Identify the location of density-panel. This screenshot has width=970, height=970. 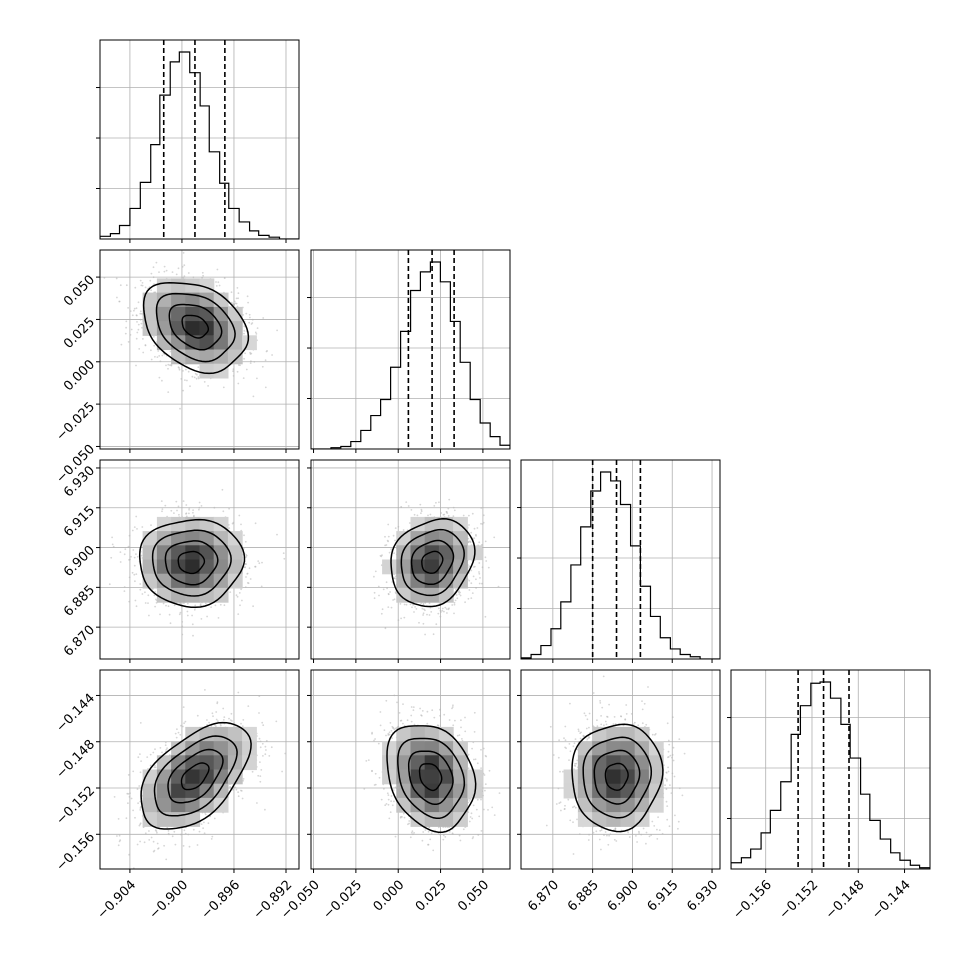
(199, 559).